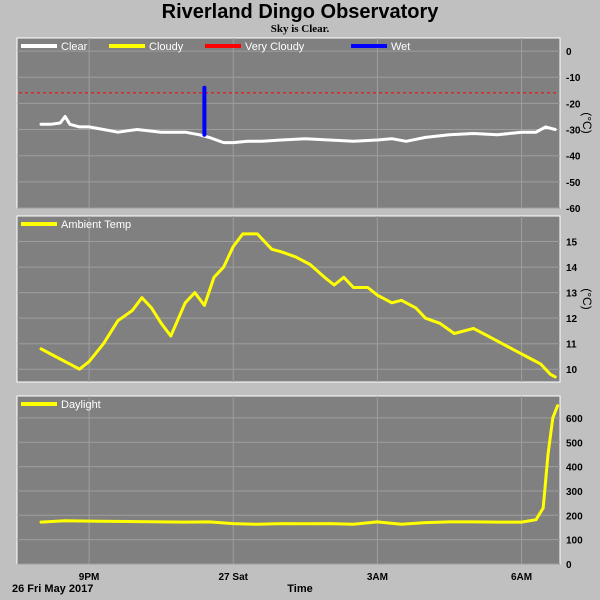  I want to click on daylight-y-tick-label: 500, so click(574, 443).